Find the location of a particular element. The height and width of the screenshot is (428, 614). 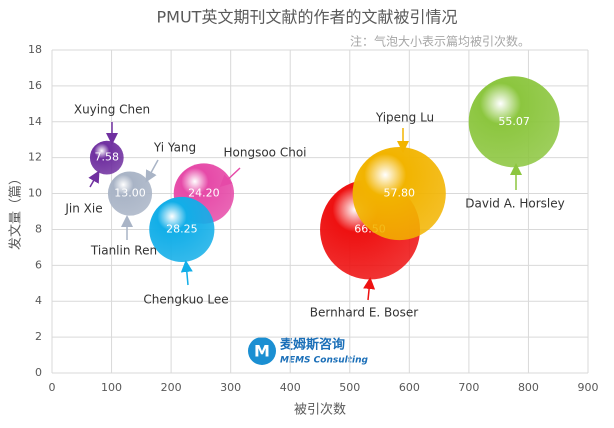

logo-icon is located at coordinates (262, 351).